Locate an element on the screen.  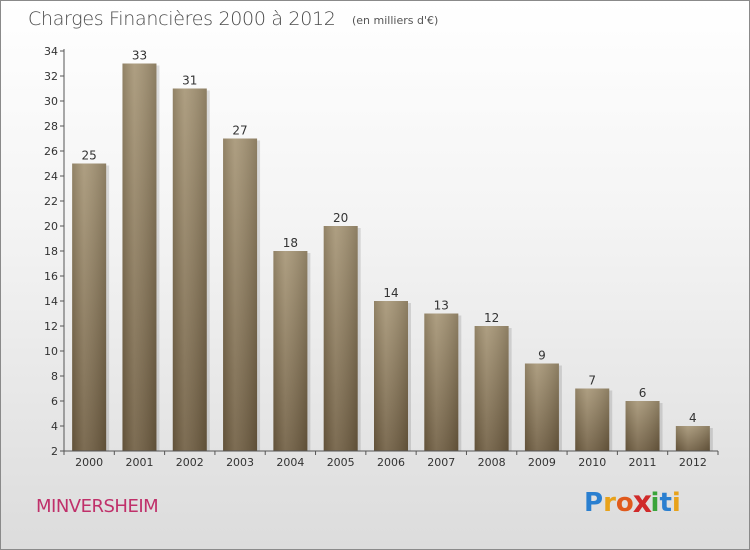
x-tick-label: 2009 is located at coordinates (542, 462).